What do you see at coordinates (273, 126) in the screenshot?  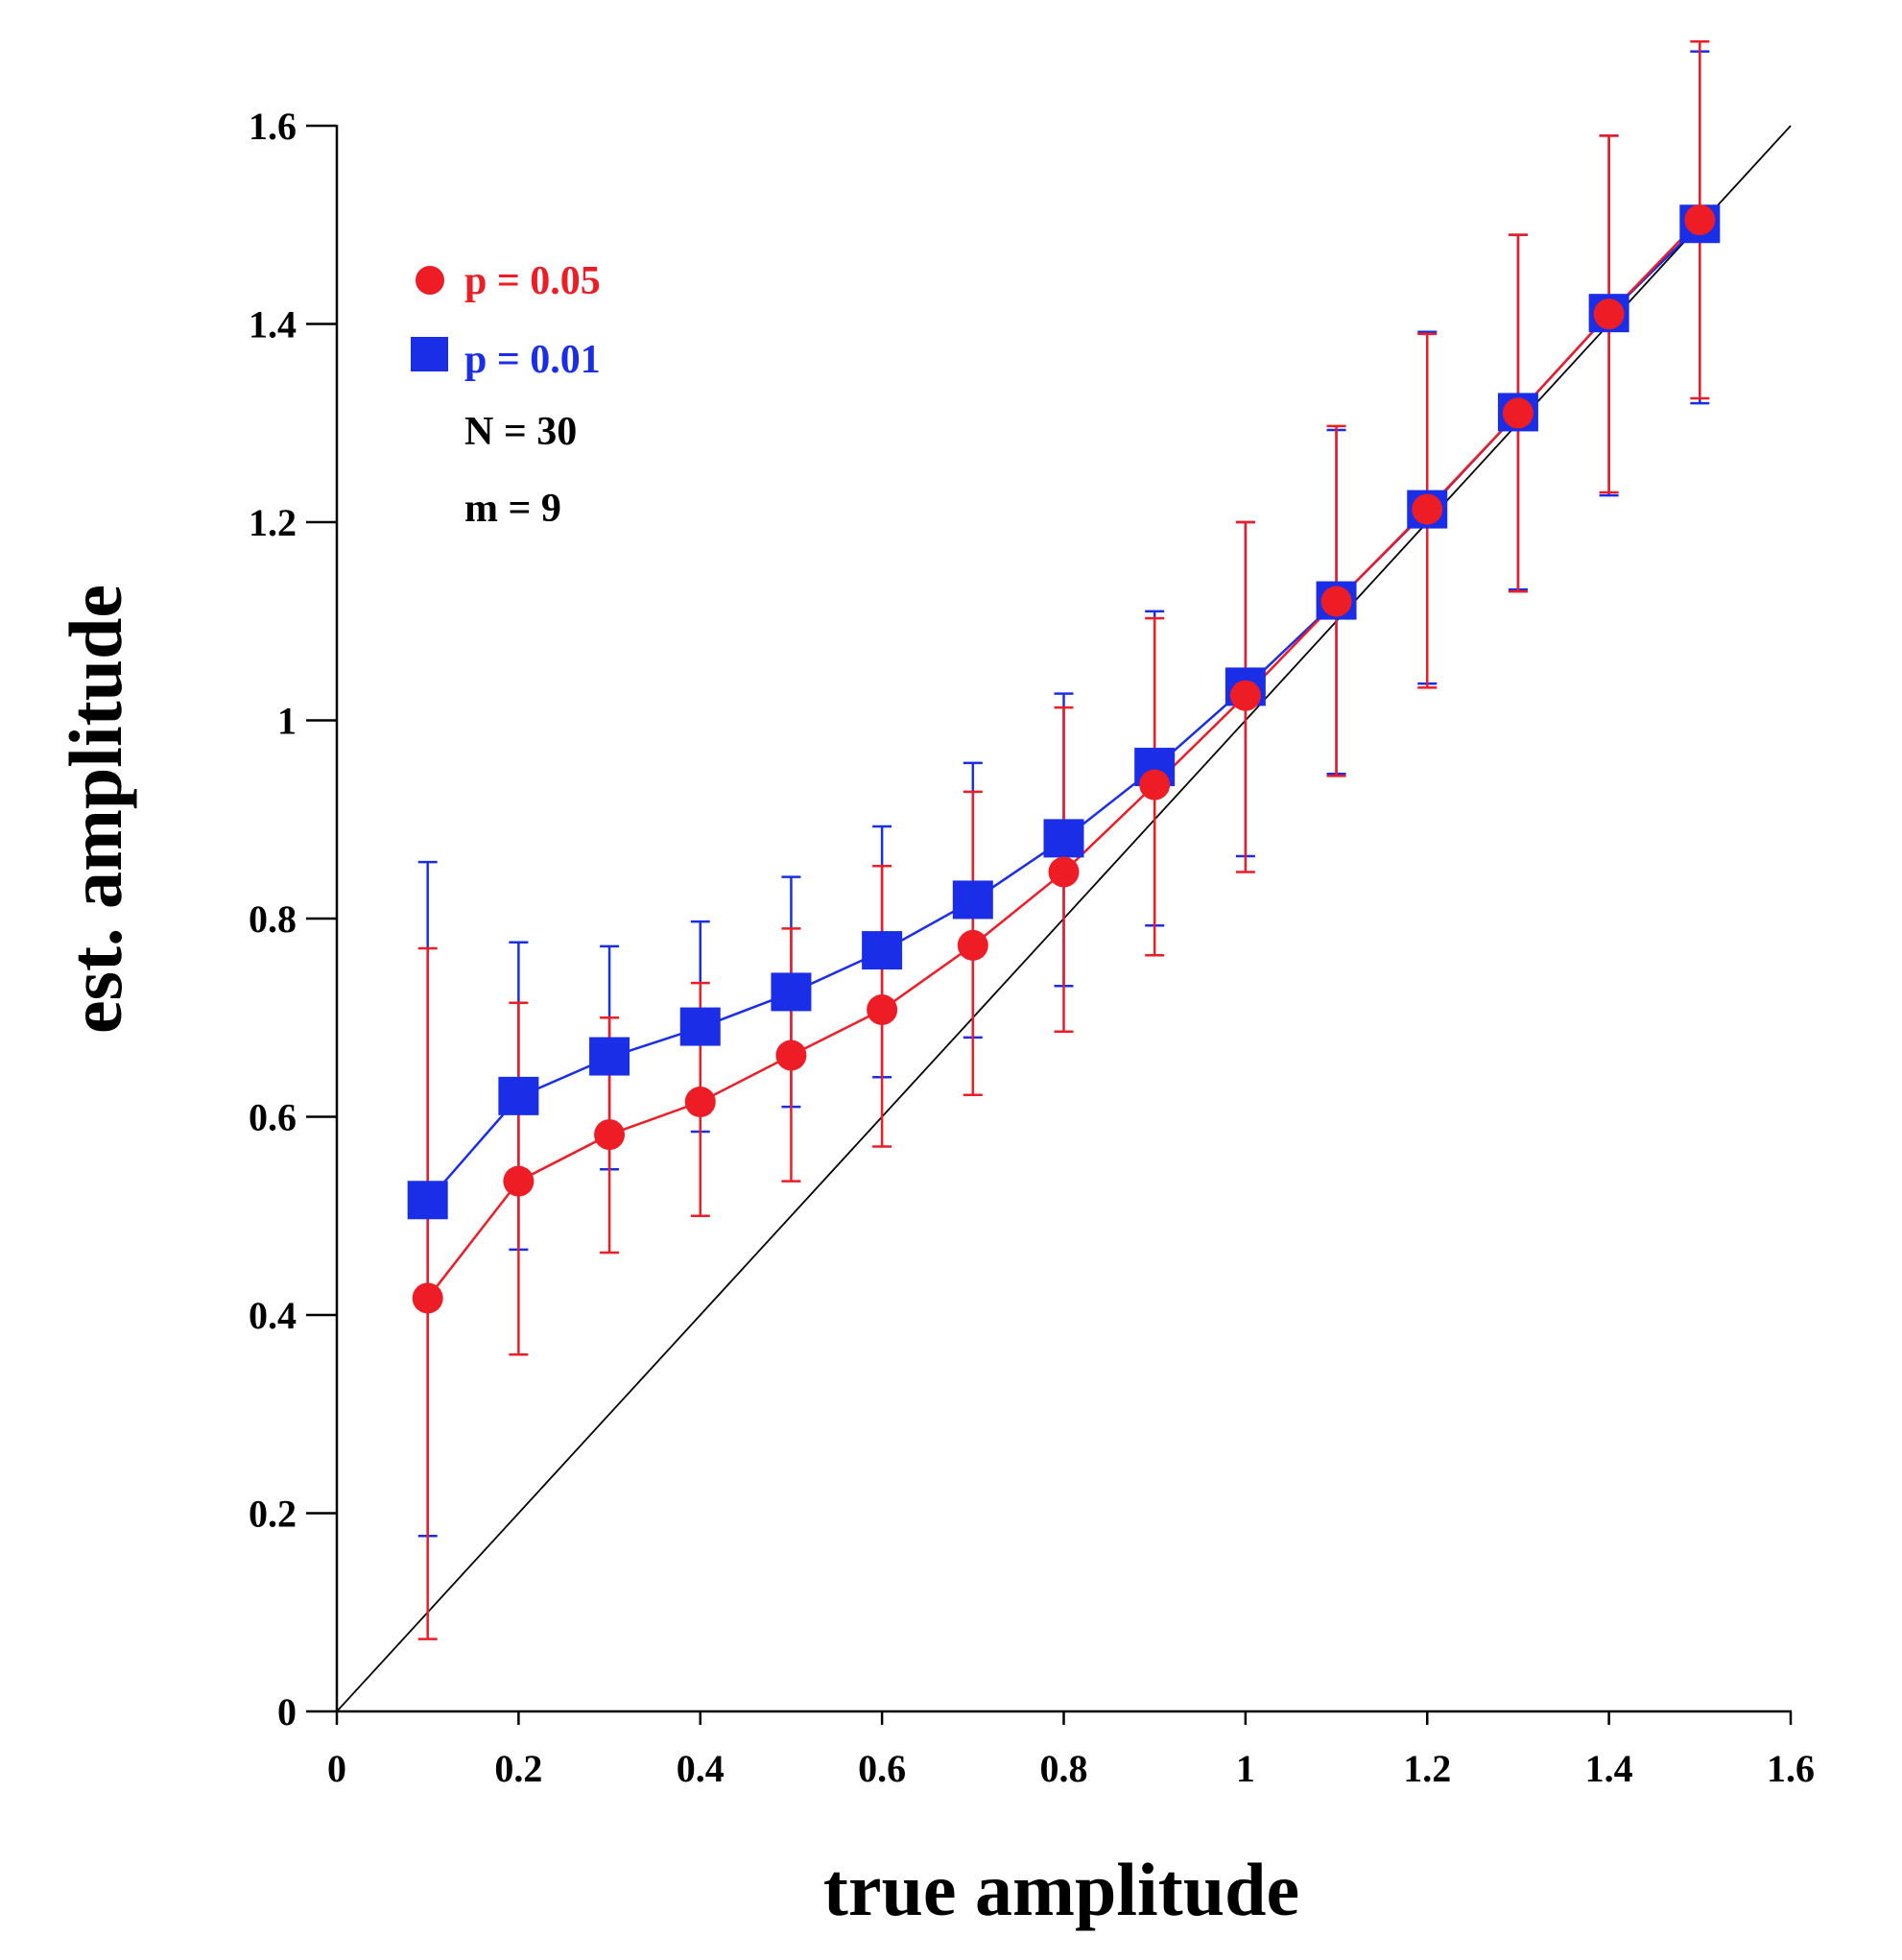 I see `y-tick-label: 1.6` at bounding box center [273, 126].